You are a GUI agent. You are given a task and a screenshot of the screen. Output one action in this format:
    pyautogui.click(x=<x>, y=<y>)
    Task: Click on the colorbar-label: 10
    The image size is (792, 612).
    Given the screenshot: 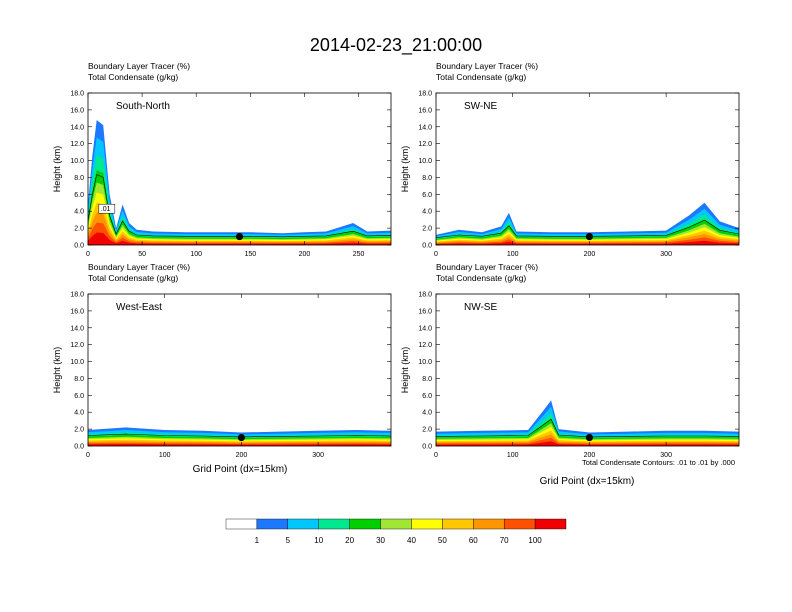 What is the action you would take?
    pyautogui.click(x=318, y=540)
    